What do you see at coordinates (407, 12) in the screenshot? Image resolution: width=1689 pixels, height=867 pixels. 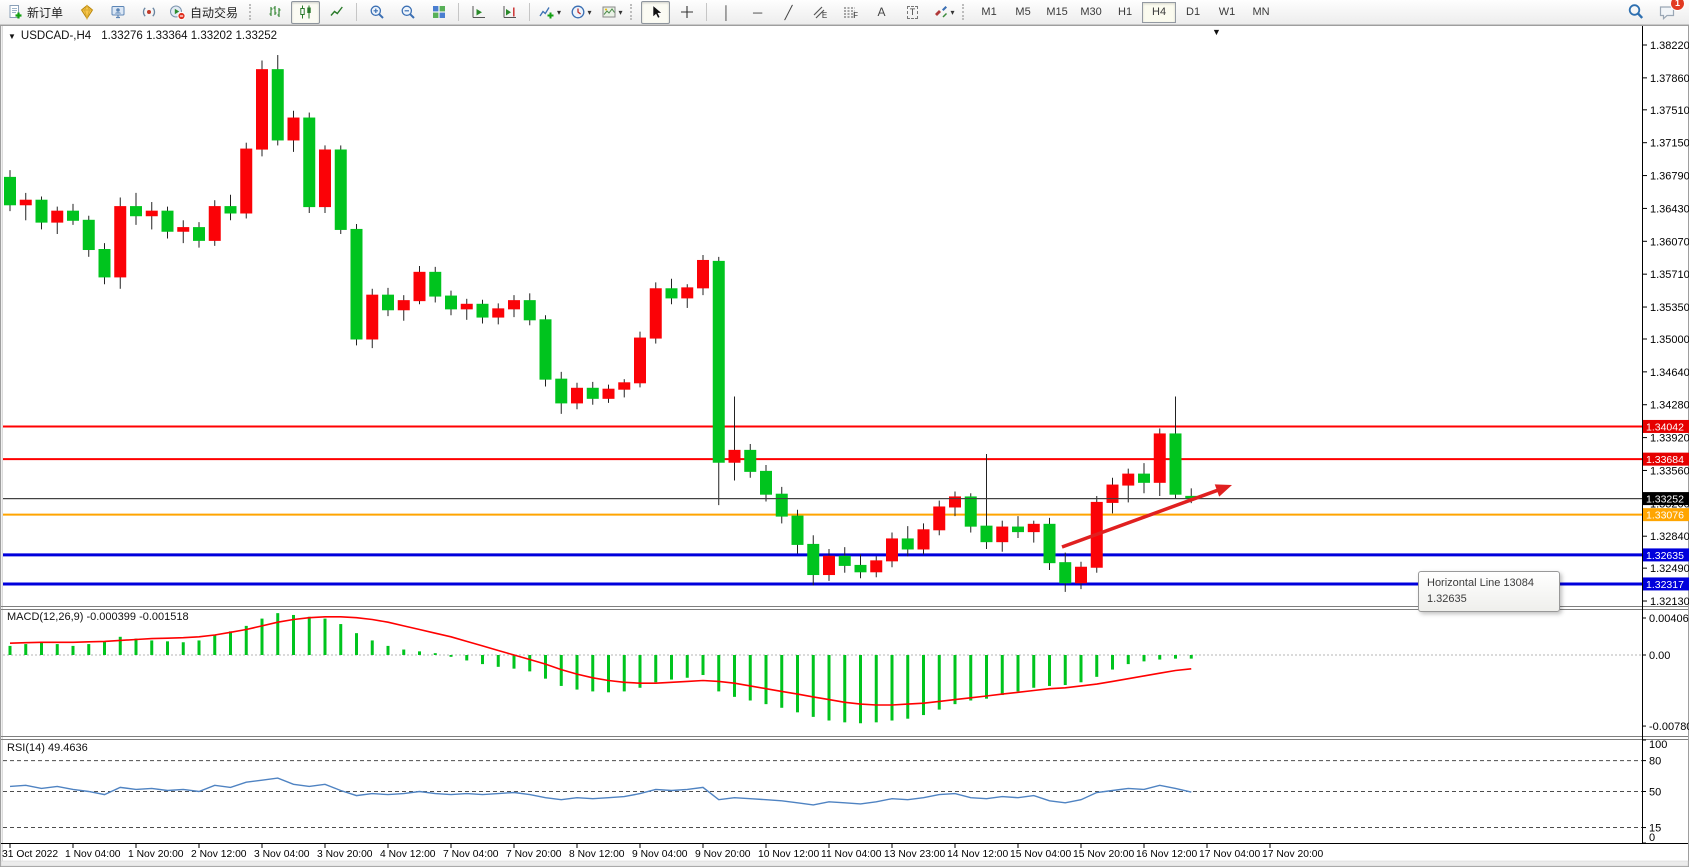 I see `zoom-out-button` at bounding box center [407, 12].